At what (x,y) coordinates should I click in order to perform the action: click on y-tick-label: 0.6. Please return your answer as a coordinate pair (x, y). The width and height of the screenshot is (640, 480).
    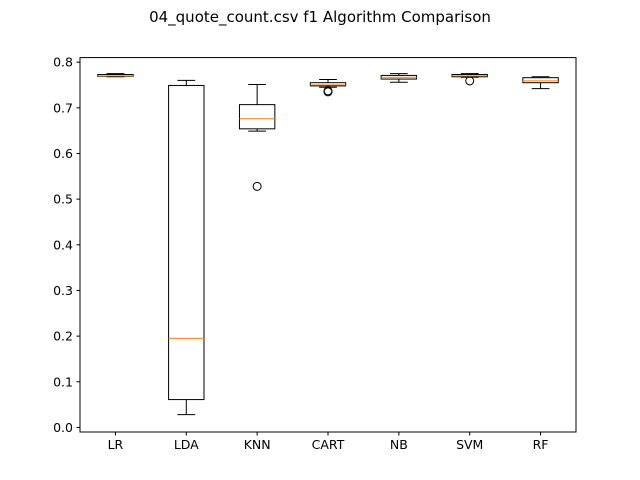
    Looking at the image, I should click on (63, 153).